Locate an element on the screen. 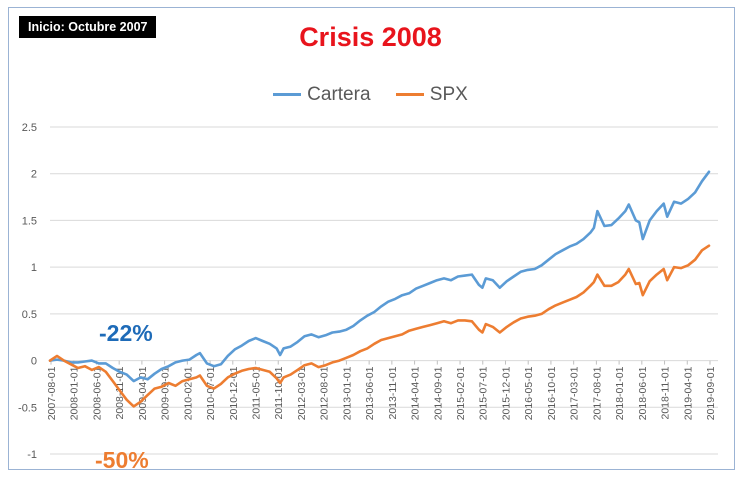  x-tick-label: 2017-03-01 is located at coordinates (575, 393).